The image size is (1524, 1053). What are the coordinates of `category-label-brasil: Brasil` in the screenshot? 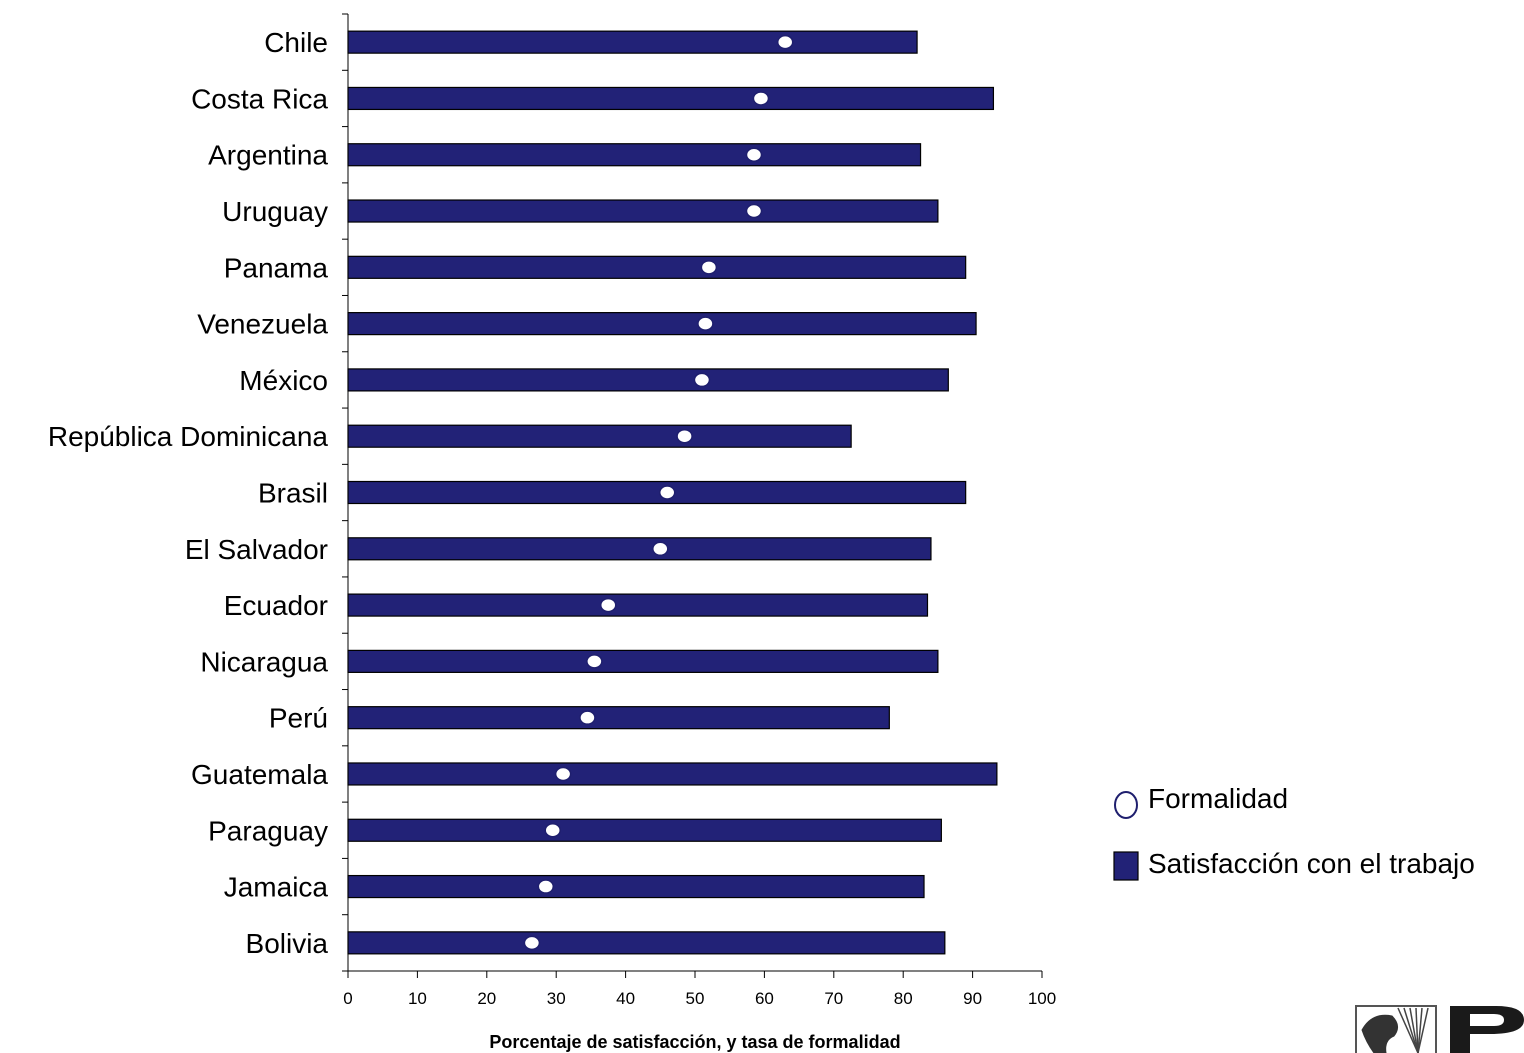 It's located at (293, 493).